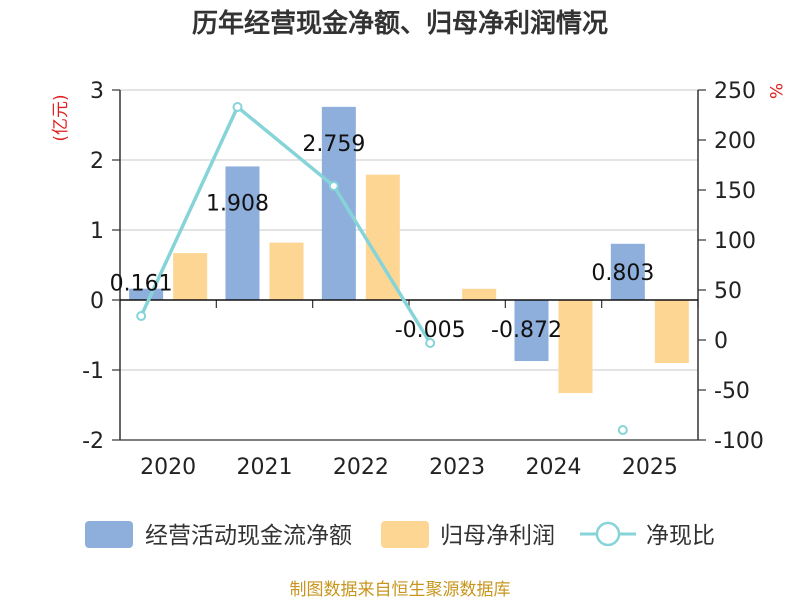 The image size is (800, 600). What do you see at coordinates (671, 331) in the screenshot?
I see `bar-profit-2025` at bounding box center [671, 331].